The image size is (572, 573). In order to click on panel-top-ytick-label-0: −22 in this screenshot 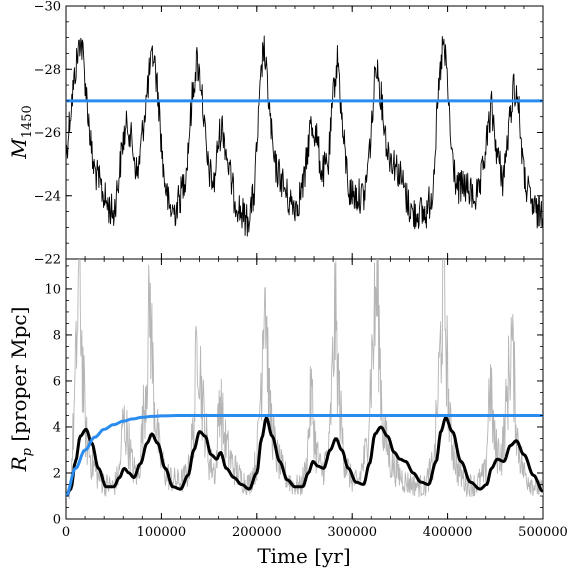, I will do `click(47, 260)`.